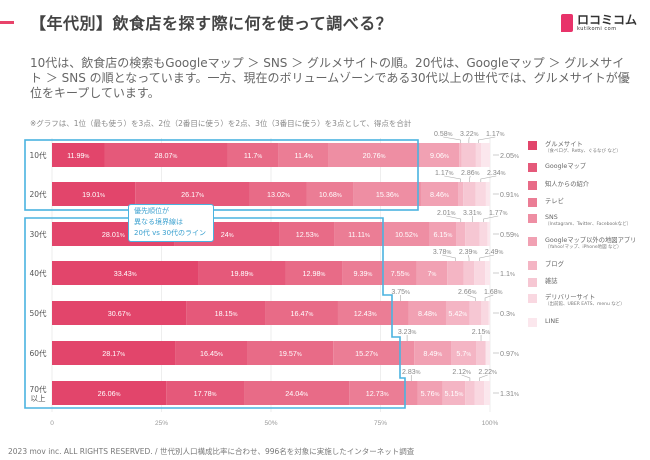 This screenshot has width=650, height=460. I want to click on legend-item: デリバリーサイト （出前館、UBER EATS、menu など）, so click(576, 300).